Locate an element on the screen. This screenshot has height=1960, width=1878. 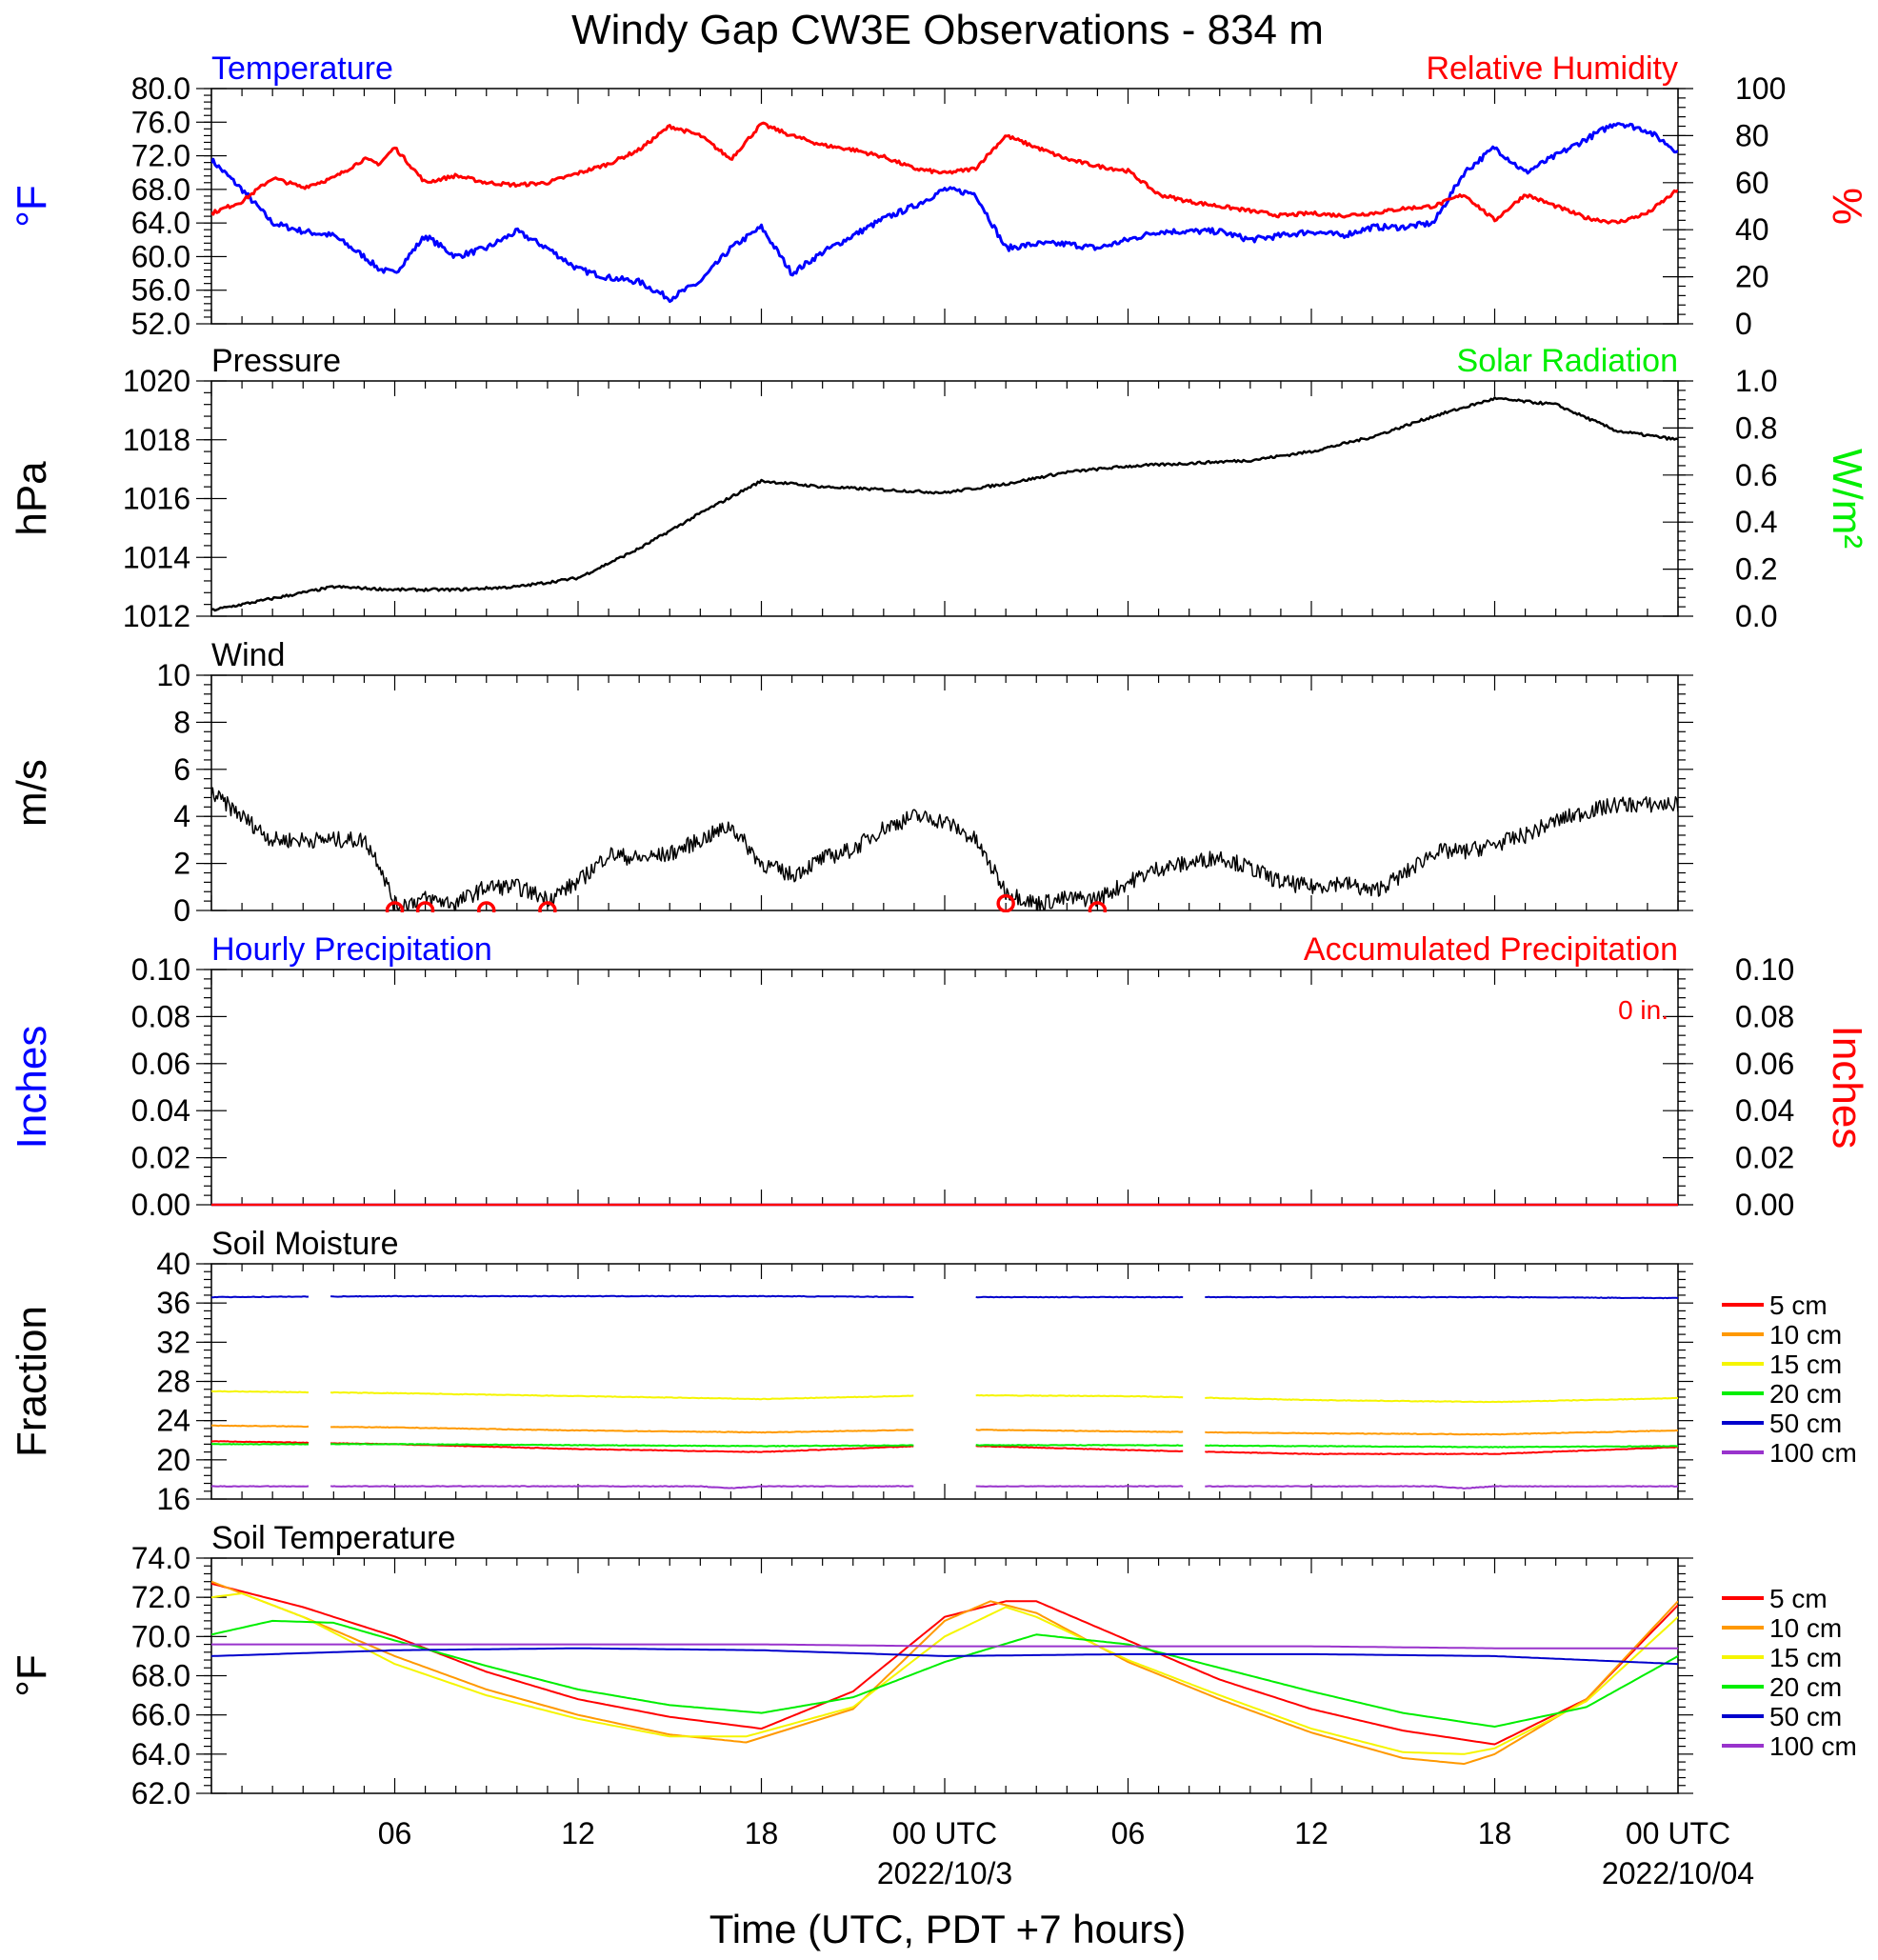
y-axis-label-right: W/m² is located at coordinates (1847, 499).